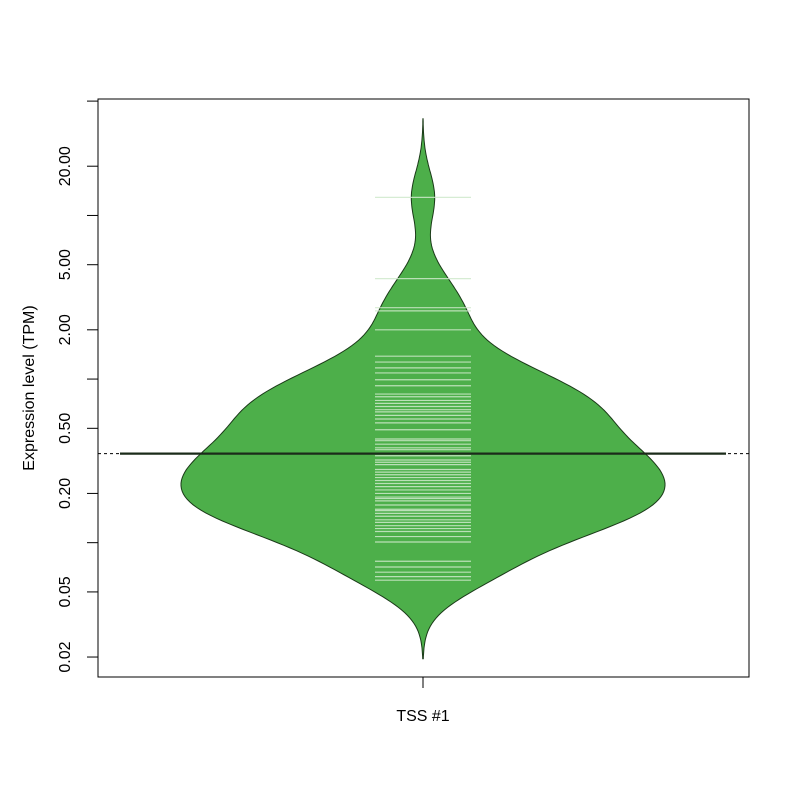  Describe the element at coordinates (65, 656) in the screenshot. I see `y-tick-label: 0.02` at that location.